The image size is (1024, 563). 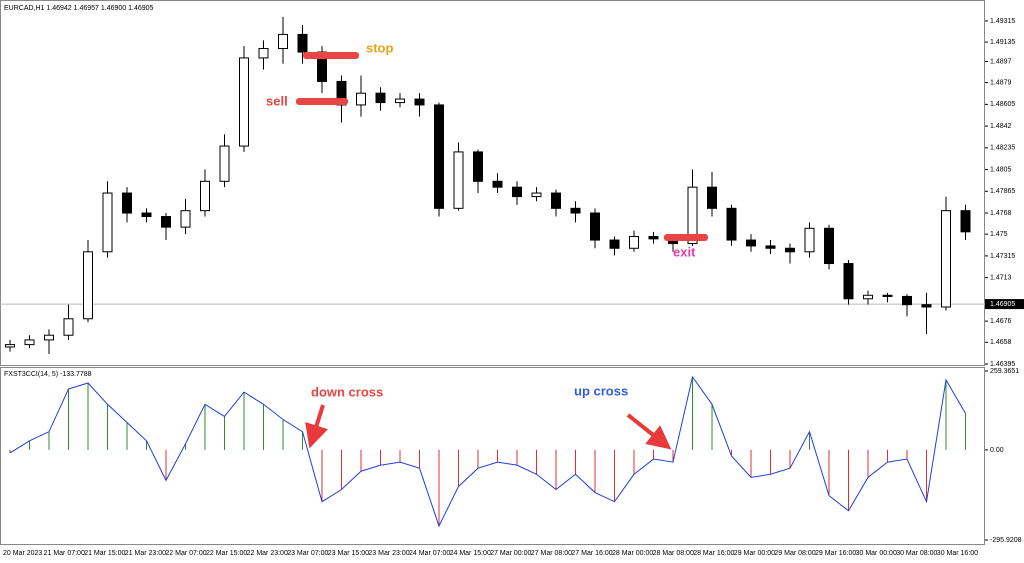 What do you see at coordinates (1001, 277) in the screenshot?
I see `y-tick-label: 1.4713` at bounding box center [1001, 277].